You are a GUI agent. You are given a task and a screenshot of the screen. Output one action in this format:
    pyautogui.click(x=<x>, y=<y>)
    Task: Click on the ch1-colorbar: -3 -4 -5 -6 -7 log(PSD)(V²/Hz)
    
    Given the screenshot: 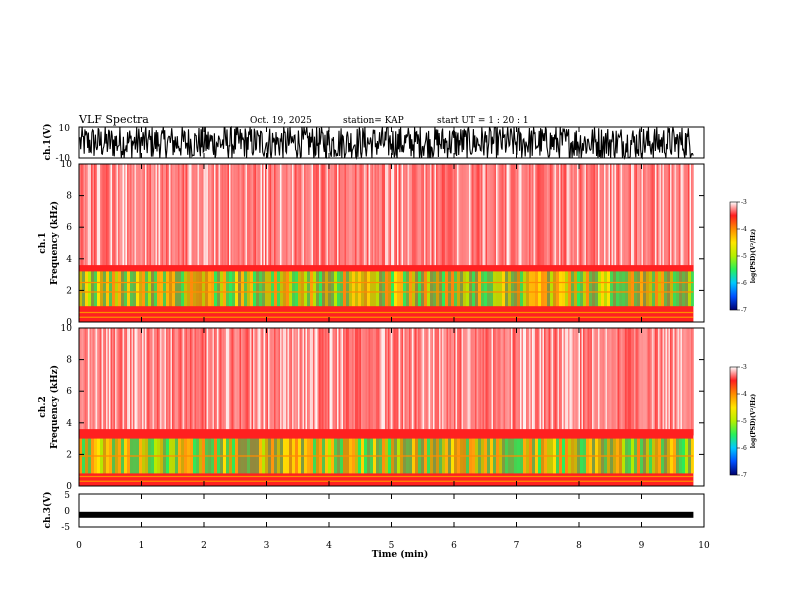 What is the action you would take?
    pyautogui.click(x=743, y=256)
    